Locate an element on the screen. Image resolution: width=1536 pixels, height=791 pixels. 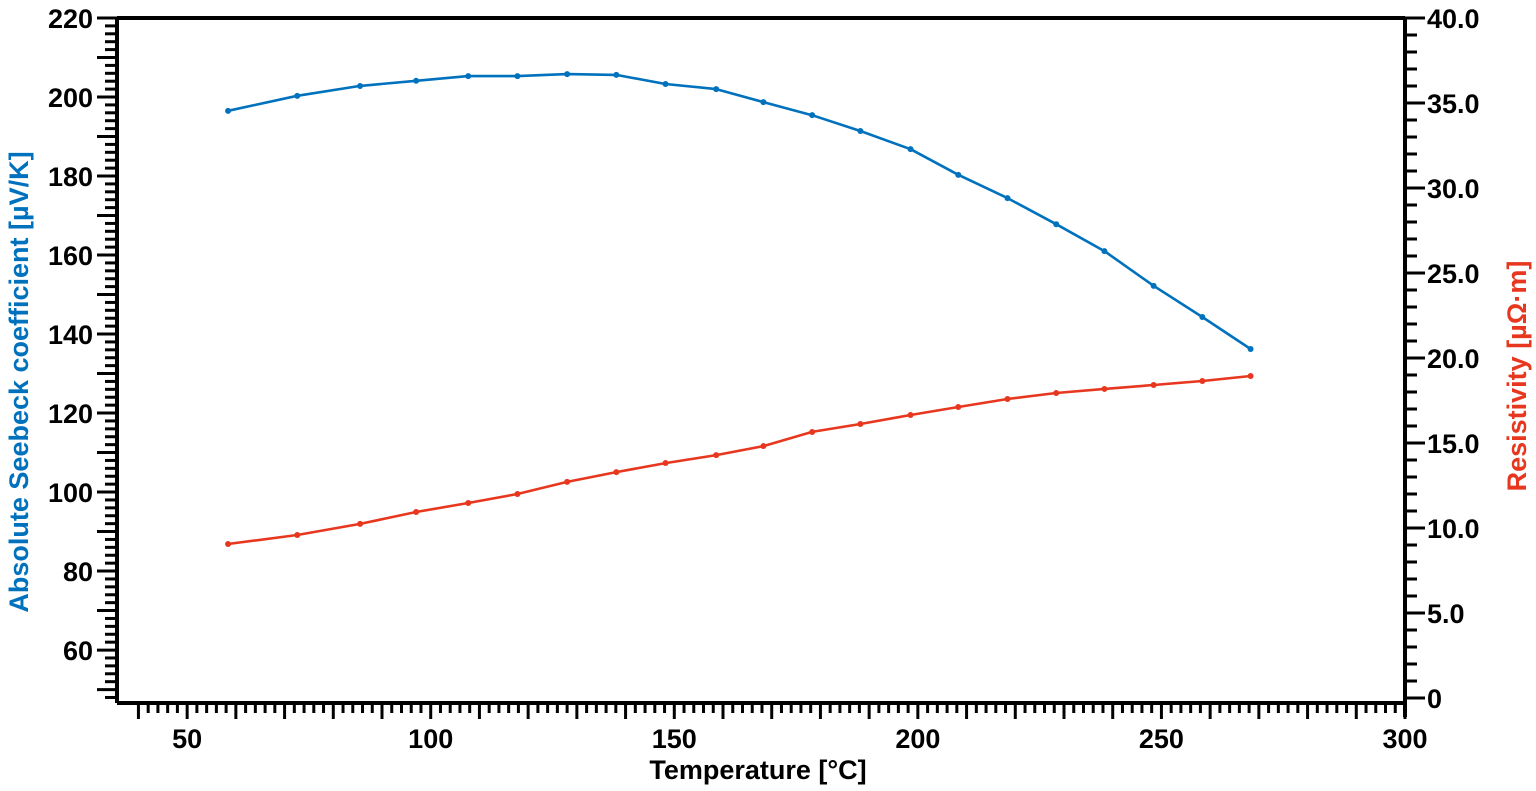
x-tick-label: 250 is located at coordinates (1161, 739).